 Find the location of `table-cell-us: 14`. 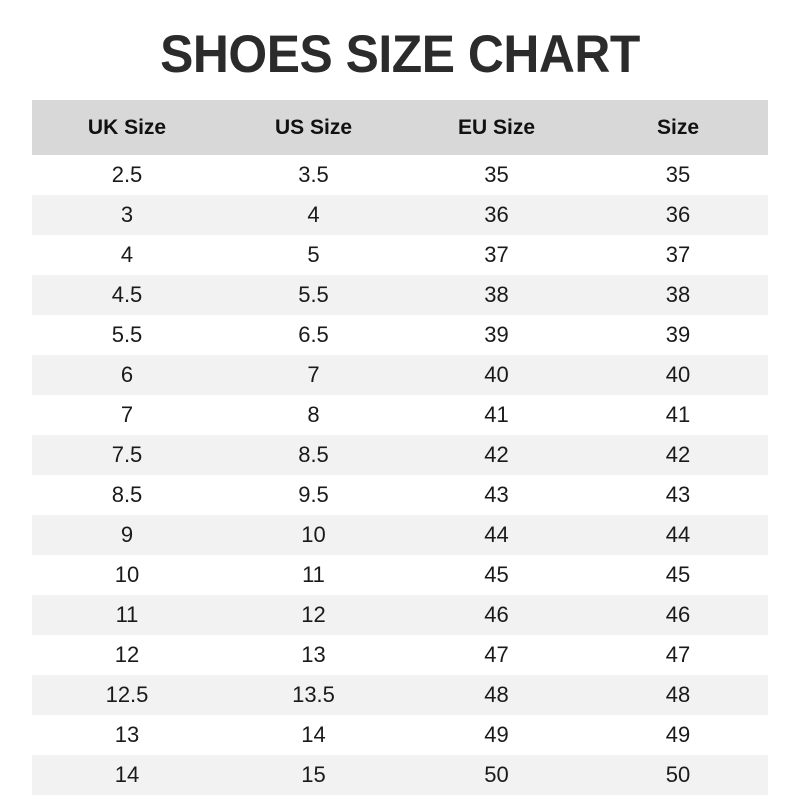

table-cell-us: 14 is located at coordinates (313, 734).